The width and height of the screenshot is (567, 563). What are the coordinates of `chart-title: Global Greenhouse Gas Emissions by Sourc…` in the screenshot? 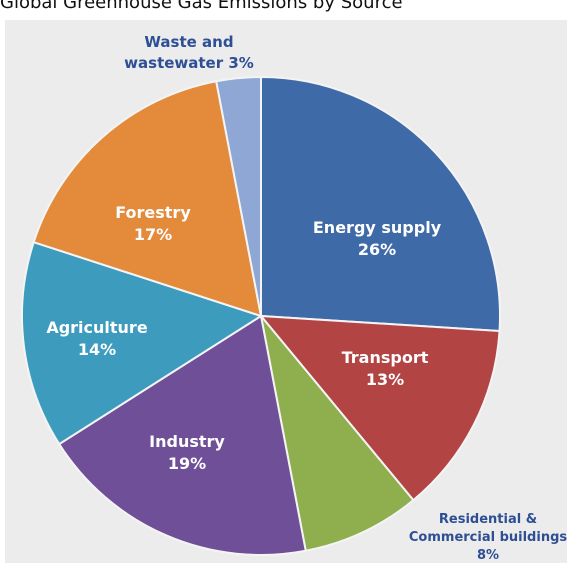 It's located at (201, 6).